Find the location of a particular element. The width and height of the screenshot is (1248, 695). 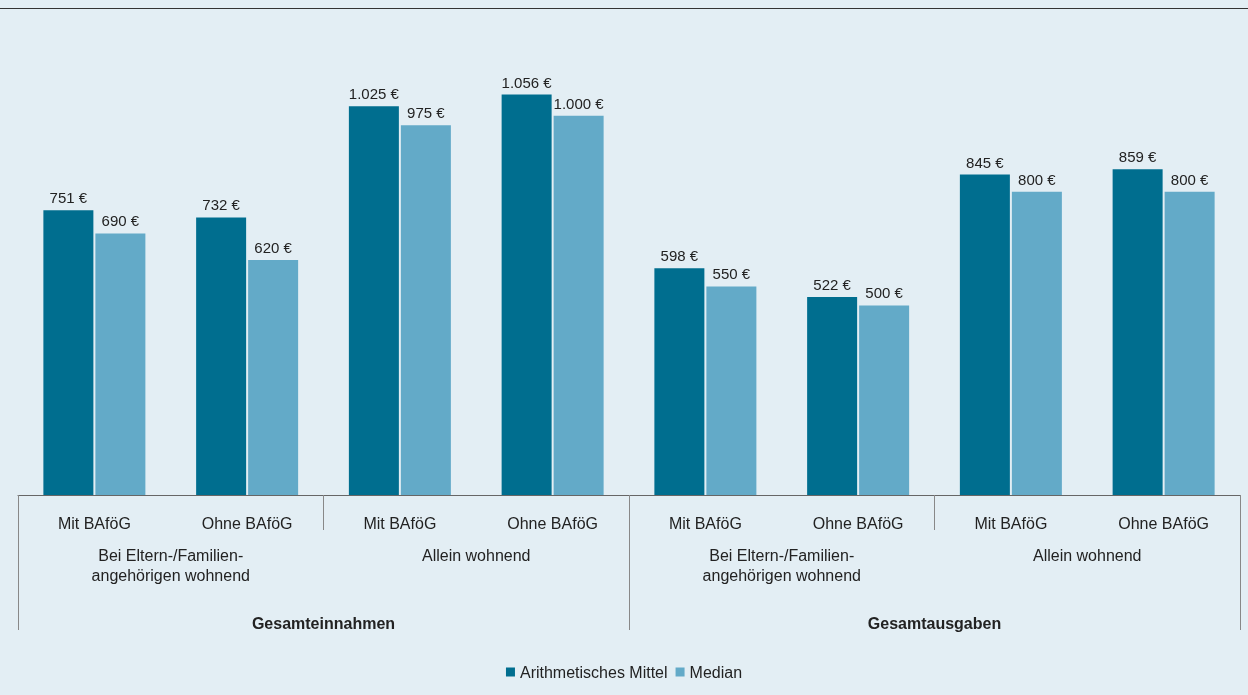

data-label: 598 € is located at coordinates (679, 256).